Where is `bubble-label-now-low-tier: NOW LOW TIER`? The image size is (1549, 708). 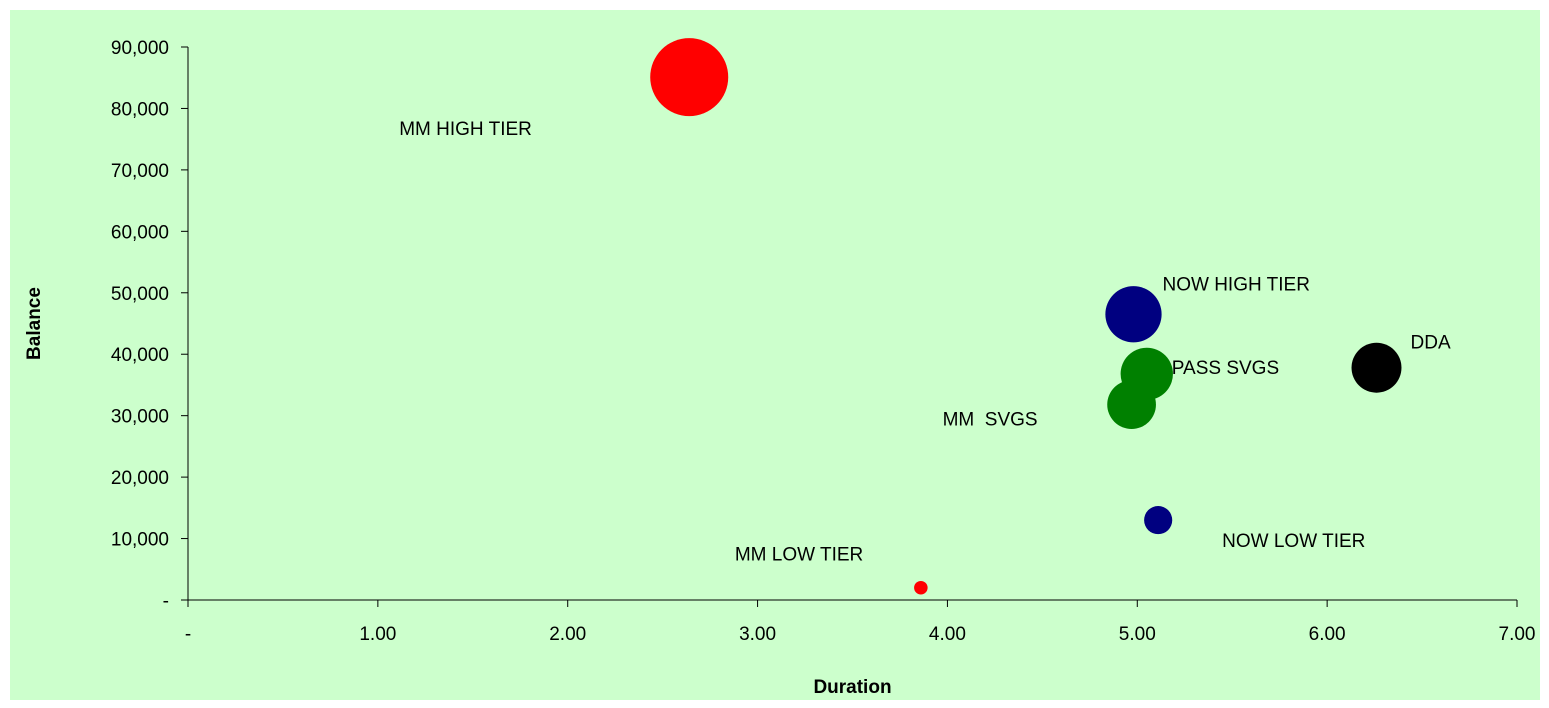
bubble-label-now-low-tier: NOW LOW TIER is located at coordinates (1293, 541).